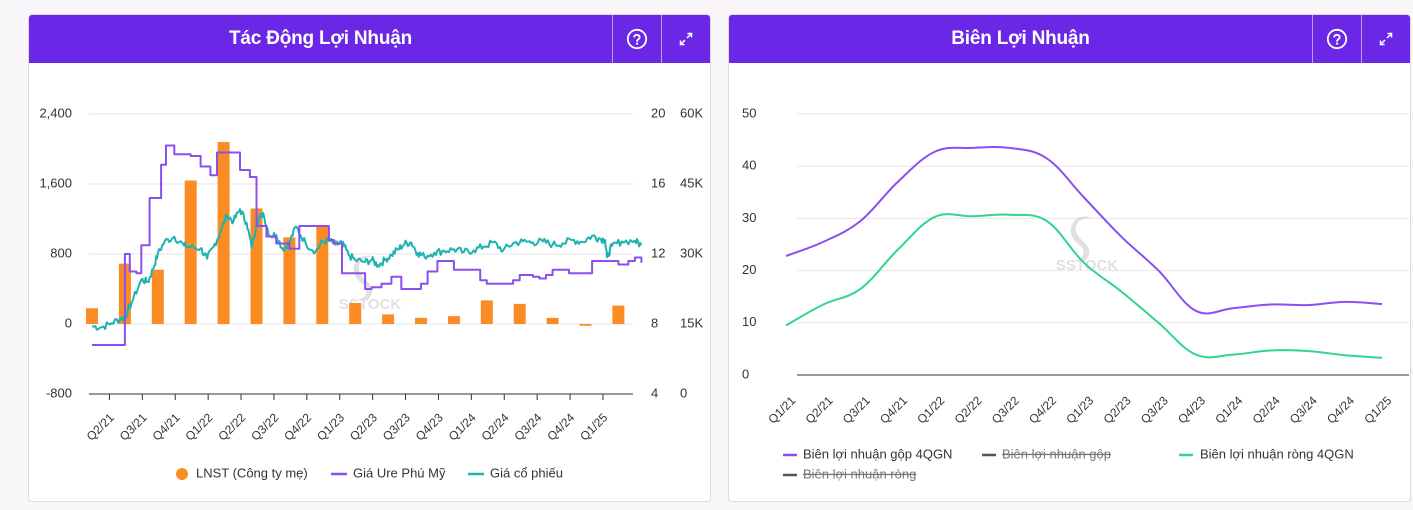 Image resolution: width=1413 pixels, height=510 pixels. What do you see at coordinates (691, 252) in the screenshot?
I see `y-right2-tick-label: 30K` at bounding box center [691, 252].